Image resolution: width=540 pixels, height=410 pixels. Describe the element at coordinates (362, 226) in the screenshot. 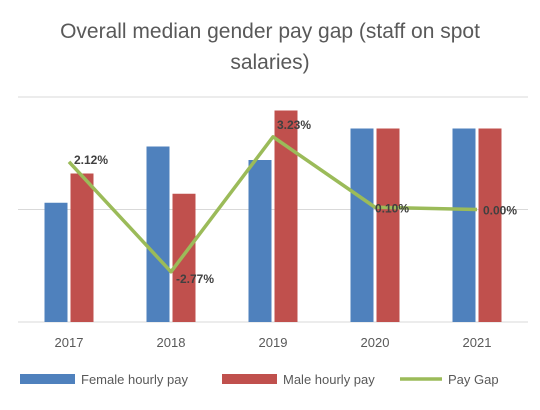

I see `bar-female-hourly-pay-2020` at that location.